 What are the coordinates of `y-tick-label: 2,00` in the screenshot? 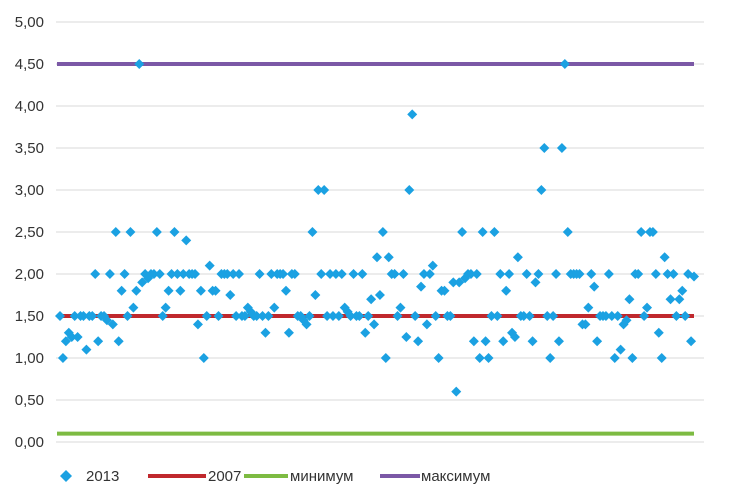 It's located at (29, 274).